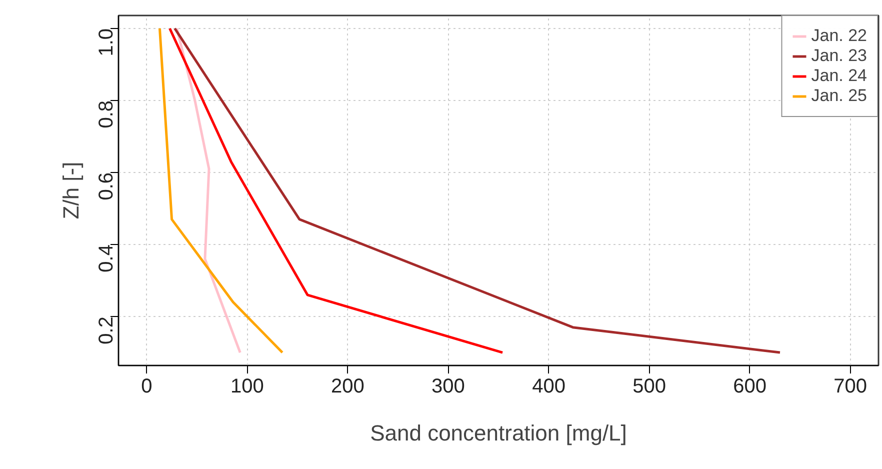 The height and width of the screenshot is (469, 882). I want to click on x-tick-label: 700, so click(851, 387).